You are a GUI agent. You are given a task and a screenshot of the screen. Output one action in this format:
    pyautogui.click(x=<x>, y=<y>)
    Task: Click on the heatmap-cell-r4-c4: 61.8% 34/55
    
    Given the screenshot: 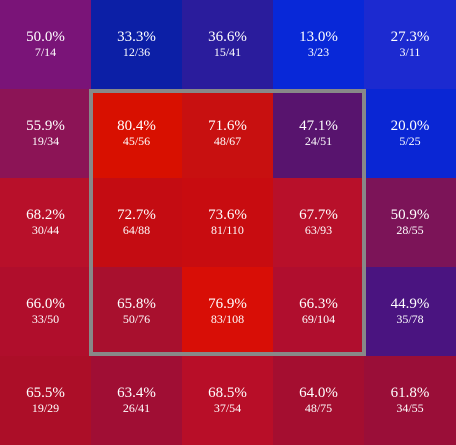 What is the action you would take?
    pyautogui.click(x=410, y=400)
    